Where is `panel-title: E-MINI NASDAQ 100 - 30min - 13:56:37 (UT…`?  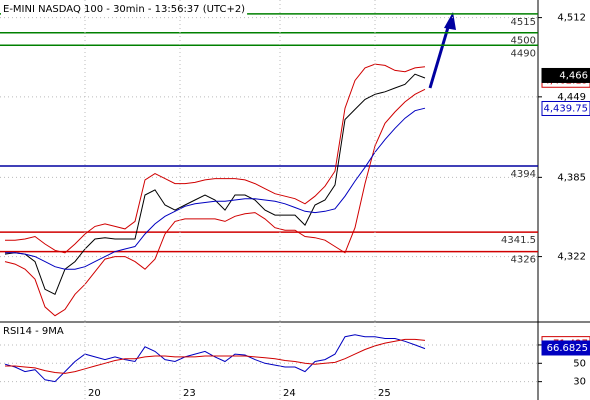 panel-title: E-MINI NASDAQ 100 - 30min - 13:56:37 (UT… is located at coordinates (124, 9).